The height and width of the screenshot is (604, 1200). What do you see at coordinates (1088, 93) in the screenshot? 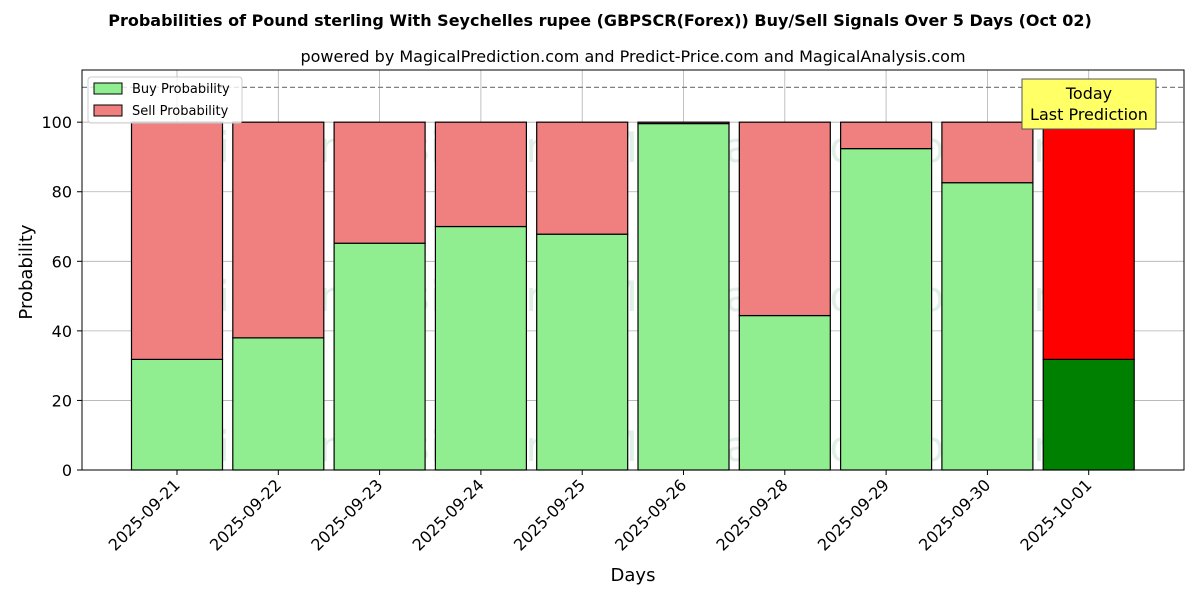
I see `annotation-text: Today` at bounding box center [1088, 93].